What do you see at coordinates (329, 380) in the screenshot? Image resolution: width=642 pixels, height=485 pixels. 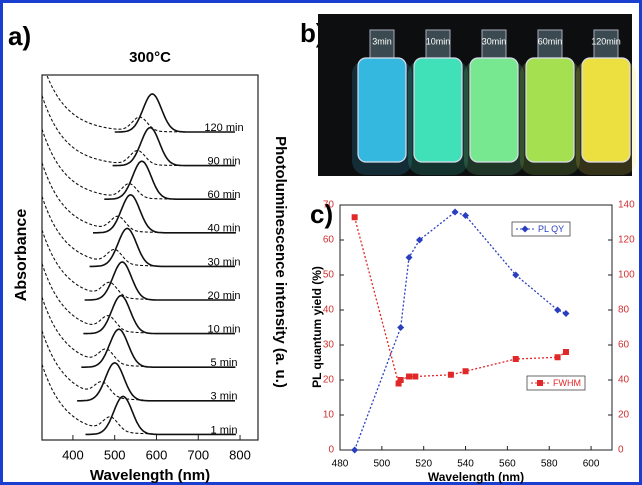 I see `y-tick-label: 20` at bounding box center [329, 380].